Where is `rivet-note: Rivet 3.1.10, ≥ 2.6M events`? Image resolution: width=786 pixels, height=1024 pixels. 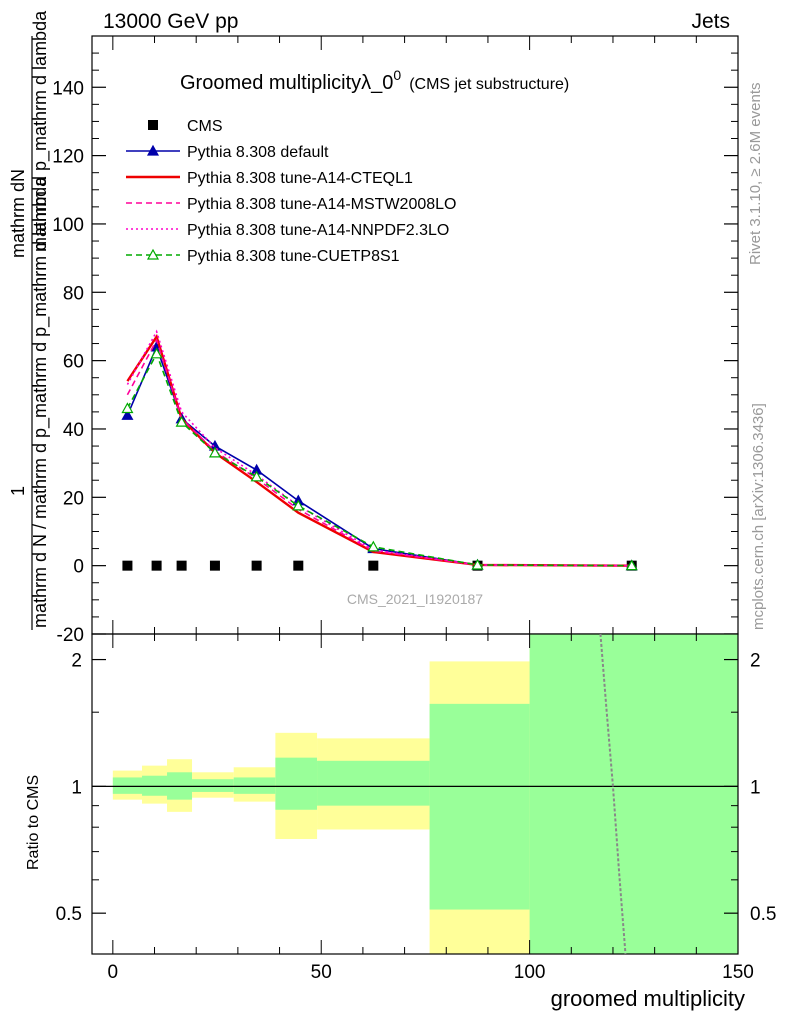 rivet-note: Rivet 3.1.10, ≥ 2.6M events is located at coordinates (755, 174).